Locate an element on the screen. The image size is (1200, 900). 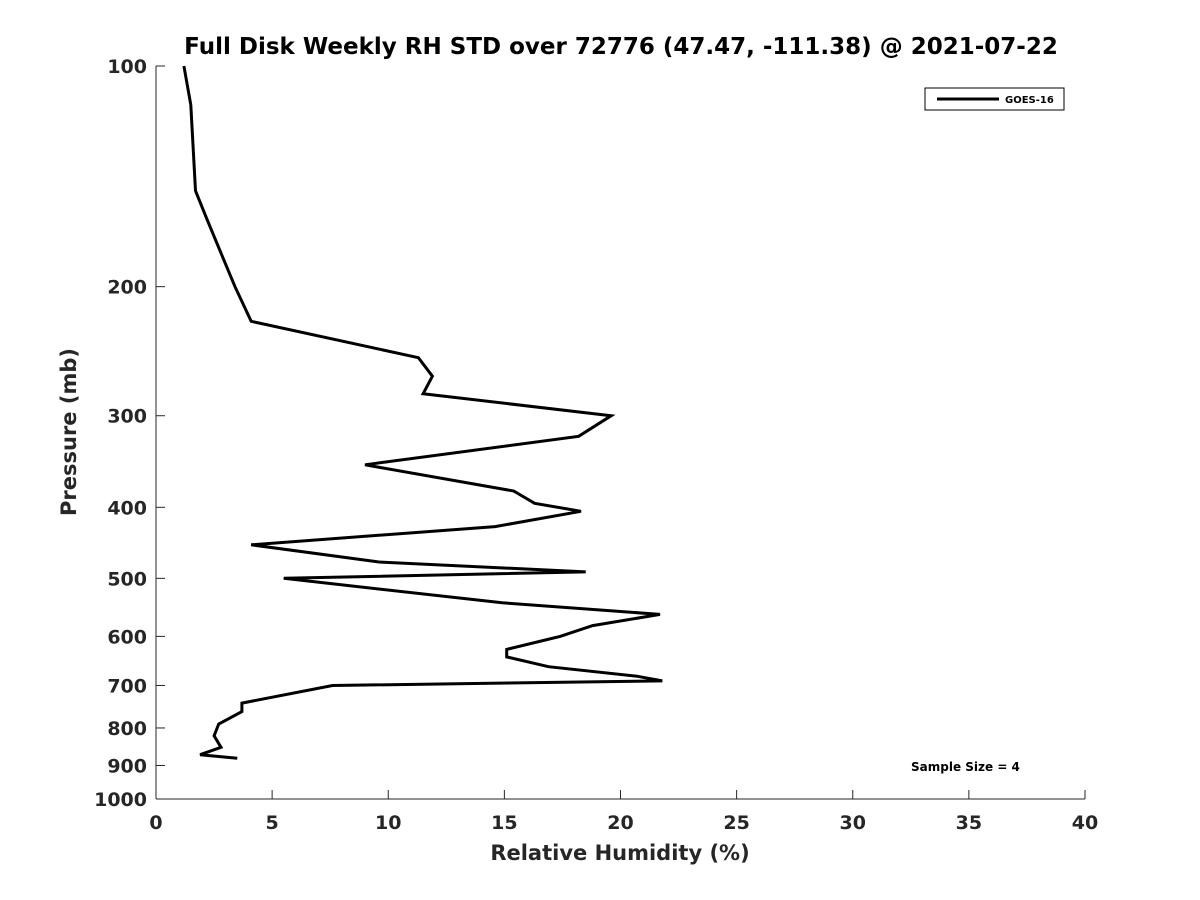
y-tick-label: 400 is located at coordinates (127, 508).